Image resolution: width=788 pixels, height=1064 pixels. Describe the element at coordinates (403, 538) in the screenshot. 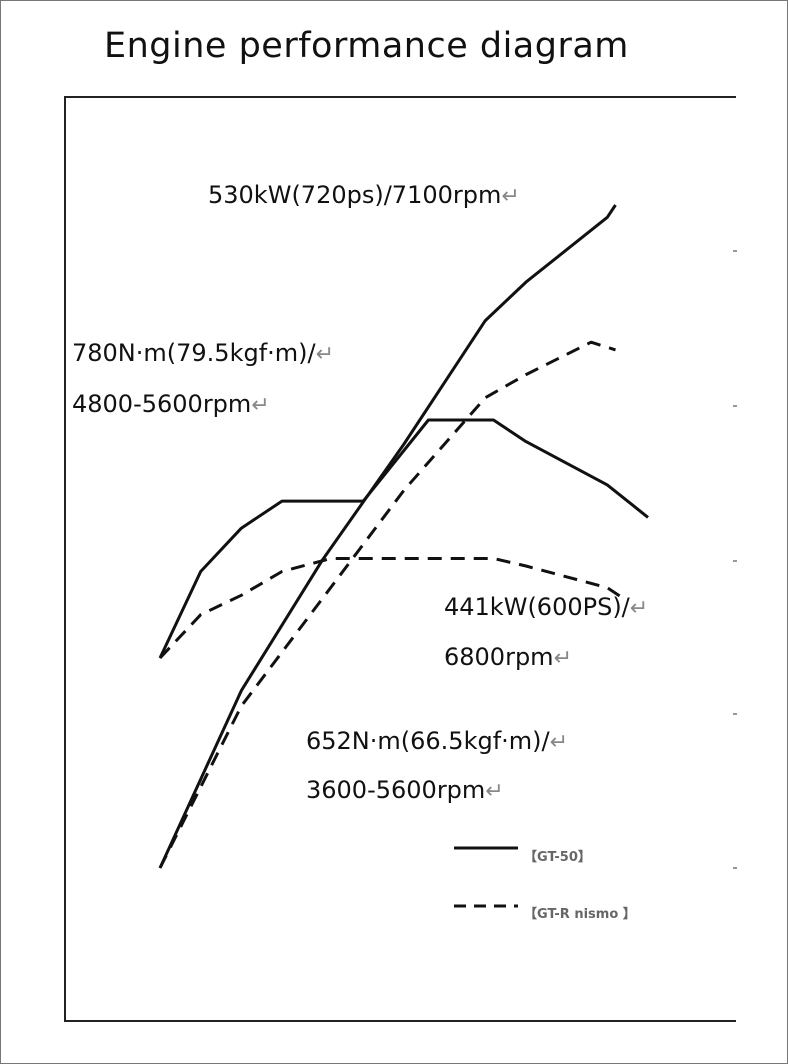

I see `series-line-gt50-torque` at that location.